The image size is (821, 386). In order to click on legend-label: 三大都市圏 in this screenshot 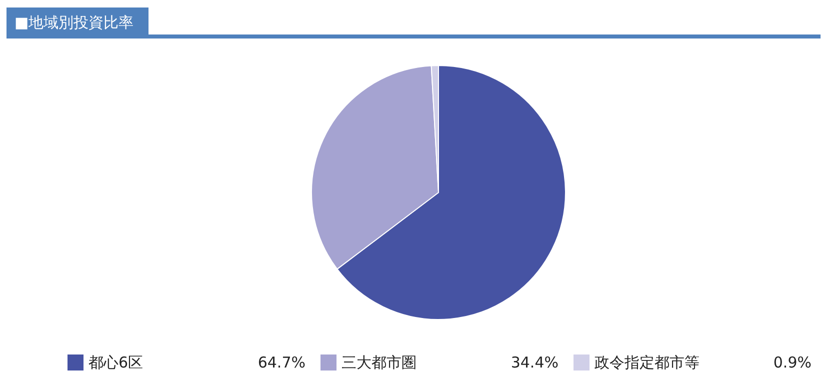, I will do `click(379, 363)`.